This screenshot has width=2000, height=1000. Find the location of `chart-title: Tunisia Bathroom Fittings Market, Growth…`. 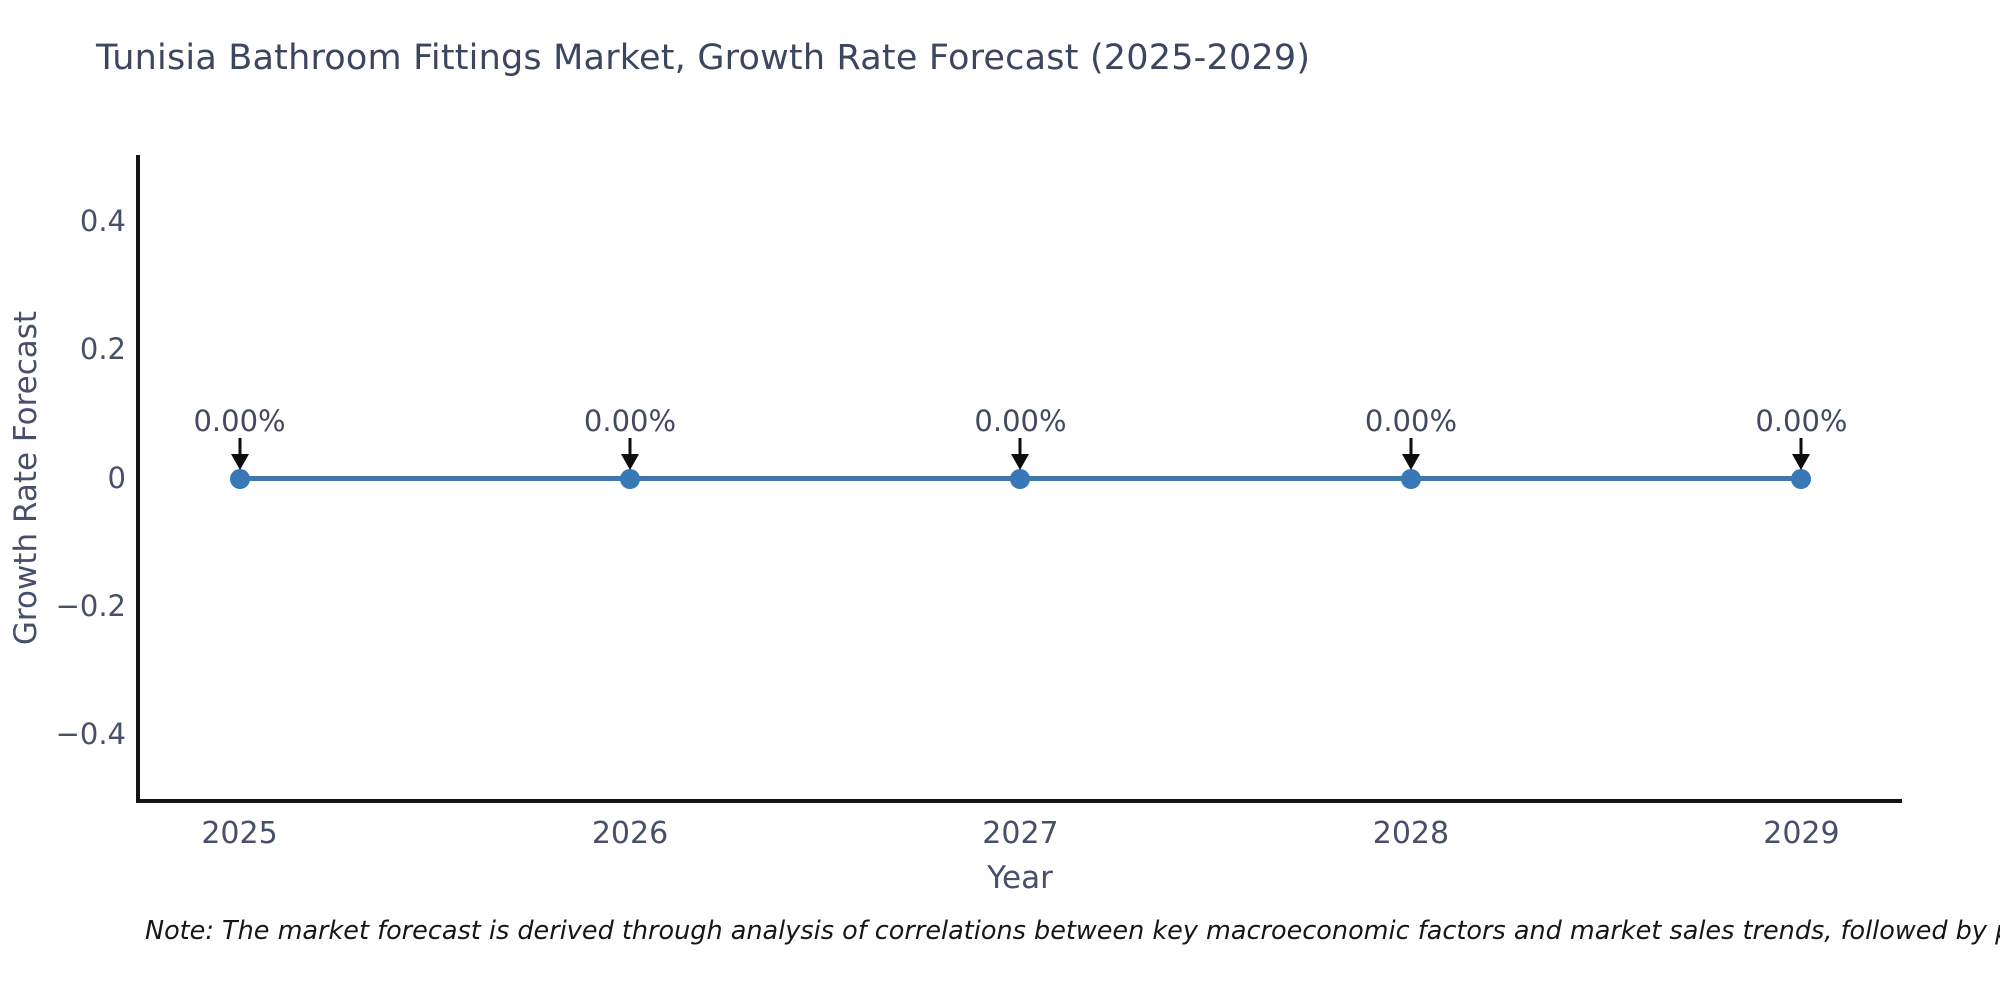

chart-title: Tunisia Bathroom Fittings Market, Growth… is located at coordinates (703, 58).